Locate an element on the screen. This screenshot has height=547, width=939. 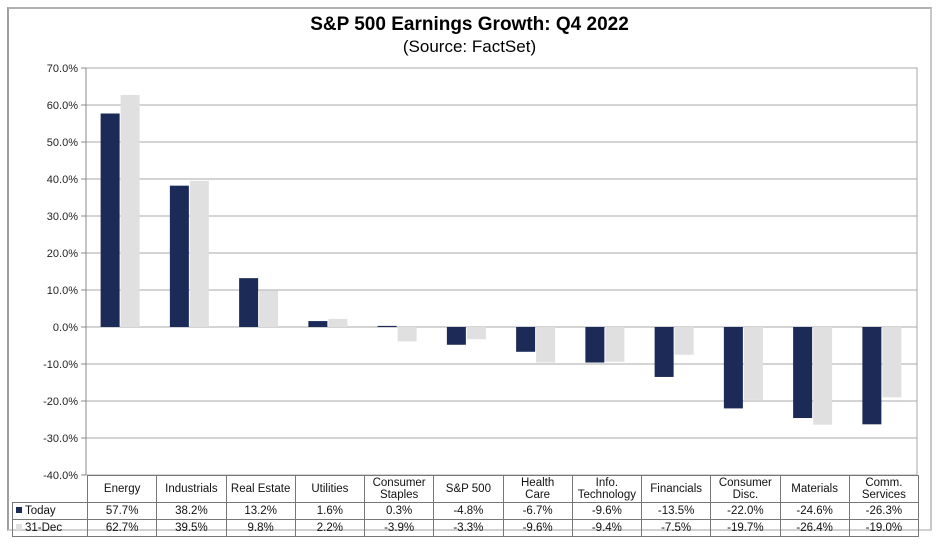
data-label: -22.0% is located at coordinates (745, 511).